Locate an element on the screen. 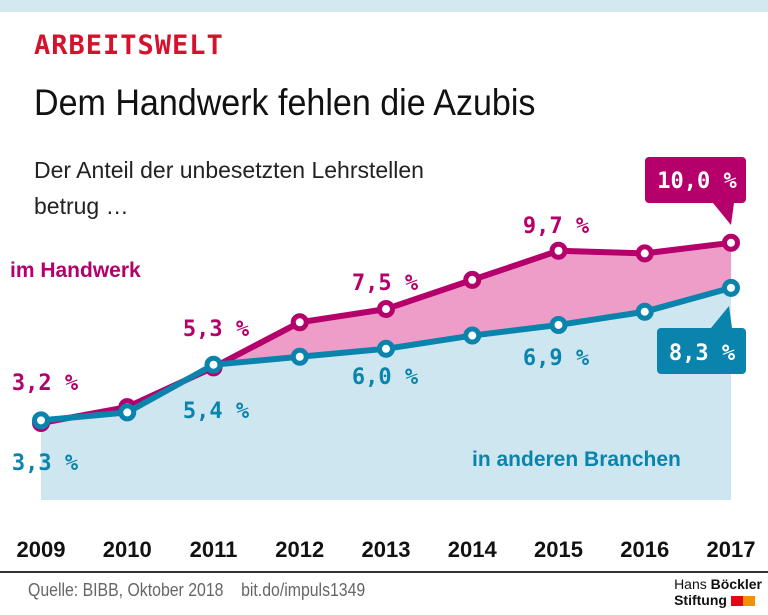  page-title: Dem Handwerk fehlen die Azubis is located at coordinates (285, 102).